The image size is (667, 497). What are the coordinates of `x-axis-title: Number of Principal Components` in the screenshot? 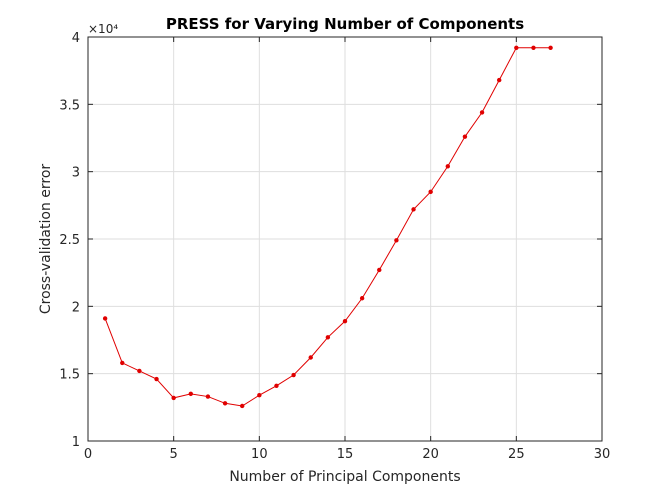 It's located at (344, 477).